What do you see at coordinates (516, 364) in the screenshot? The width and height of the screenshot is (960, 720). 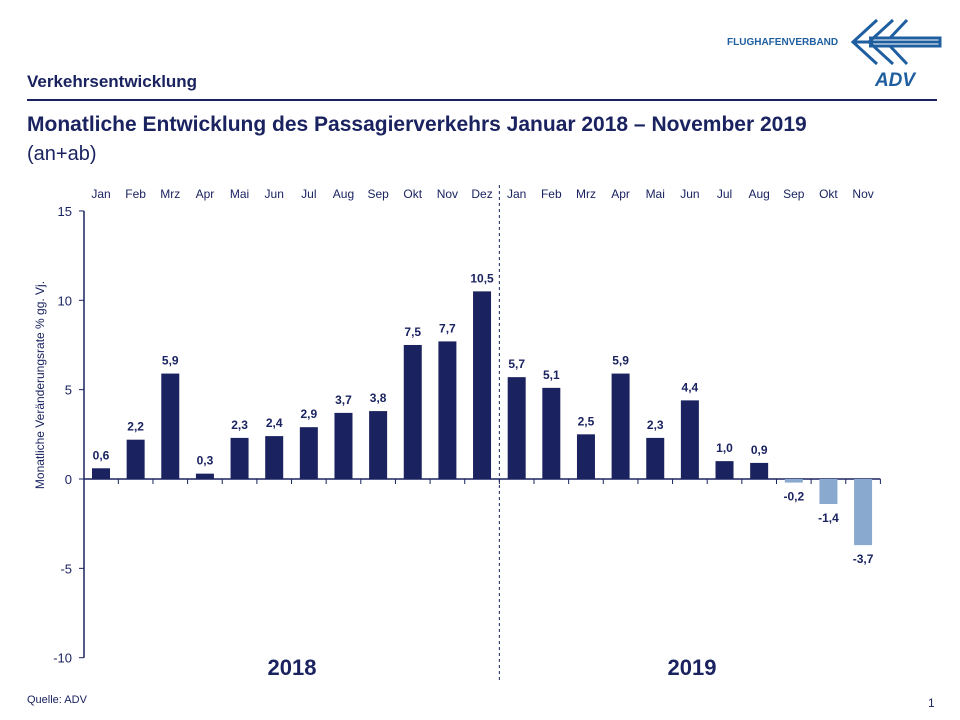 I see `data-label: 5,7` at bounding box center [516, 364].